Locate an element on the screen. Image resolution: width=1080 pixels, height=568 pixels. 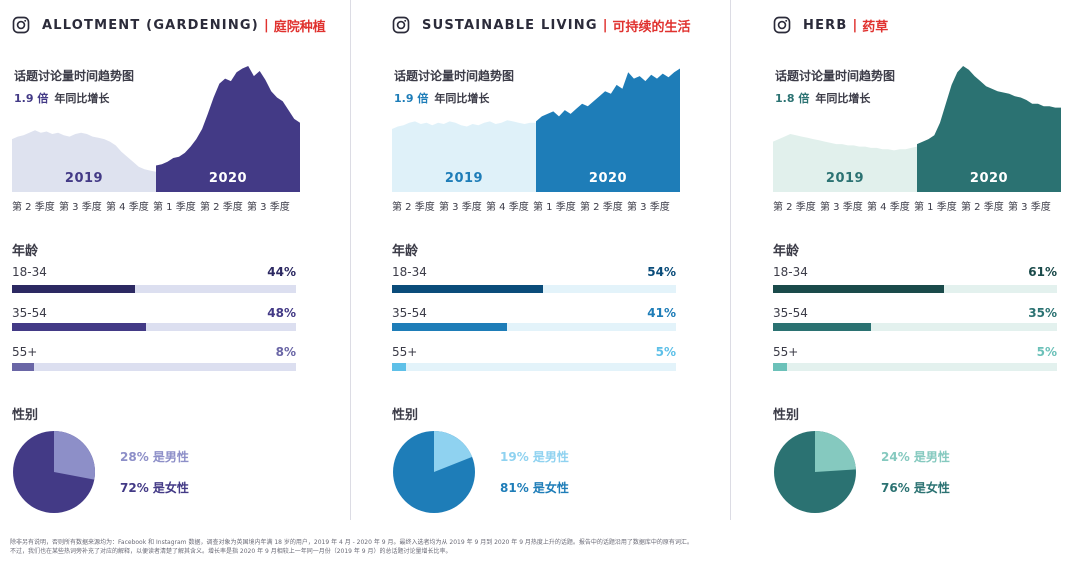
yoy-growth: 1.8 倍年同比增长 is located at coordinates (822, 98).